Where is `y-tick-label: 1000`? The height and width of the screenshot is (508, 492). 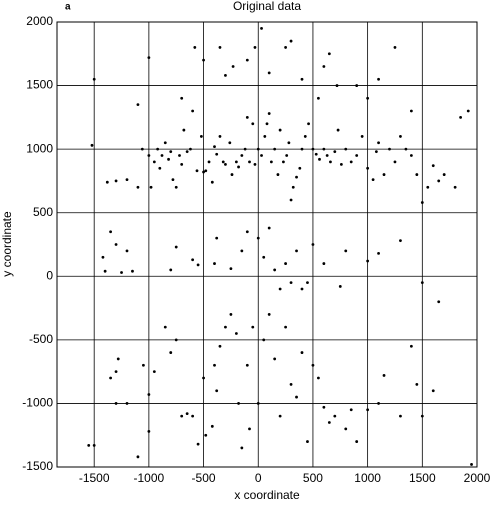 y-tick-label: 1000 is located at coordinates (39, 148).